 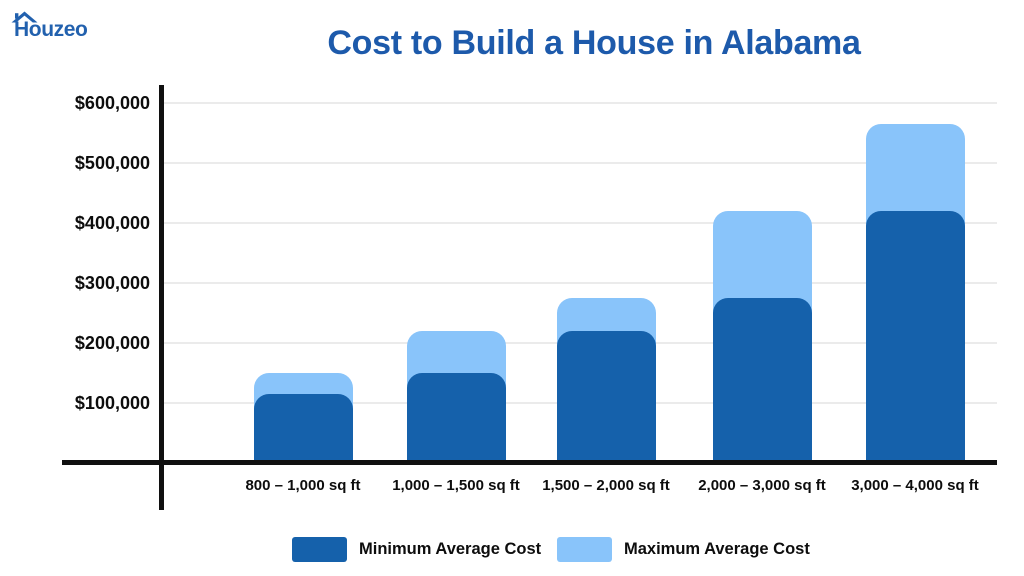 I want to click on chart-title: Cost to Build a House in Alabama, so click(x=594, y=43).